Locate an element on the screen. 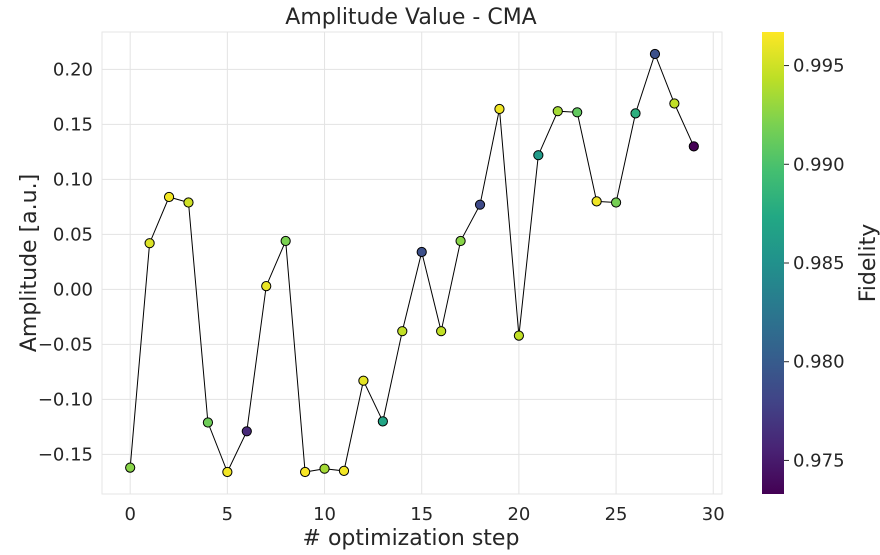 The height and width of the screenshot is (555, 880). y-tick-label: 0.00 is located at coordinates (73, 289).